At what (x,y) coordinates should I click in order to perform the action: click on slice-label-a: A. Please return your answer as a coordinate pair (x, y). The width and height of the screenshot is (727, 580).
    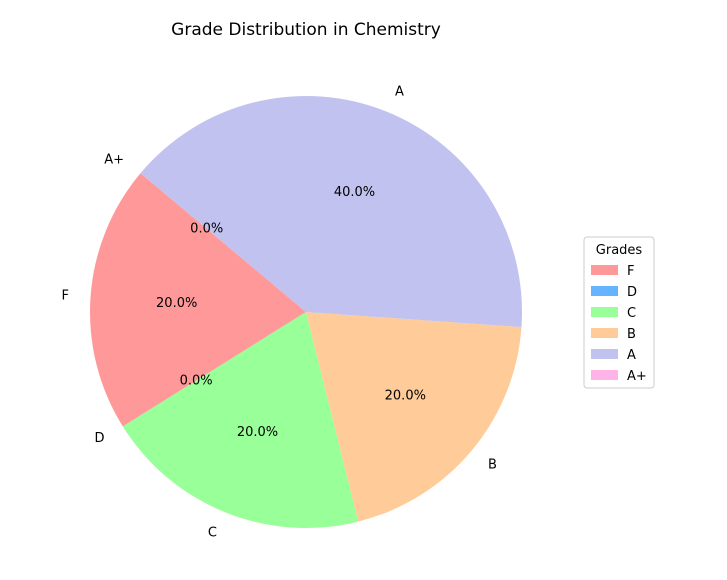
    Looking at the image, I should click on (399, 92).